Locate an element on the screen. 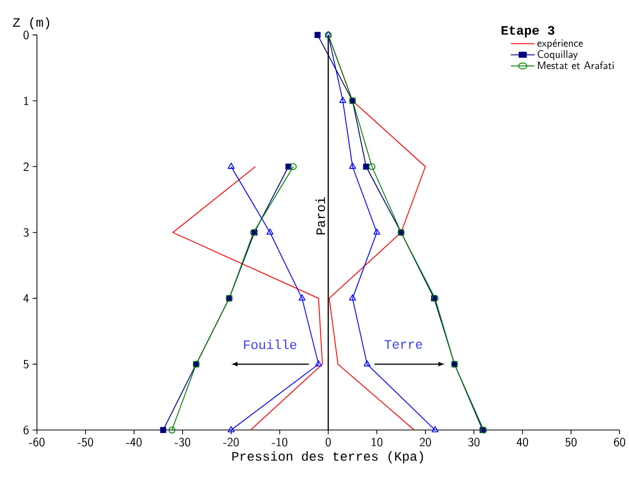  x-tick-label: -50 is located at coordinates (86, 442).